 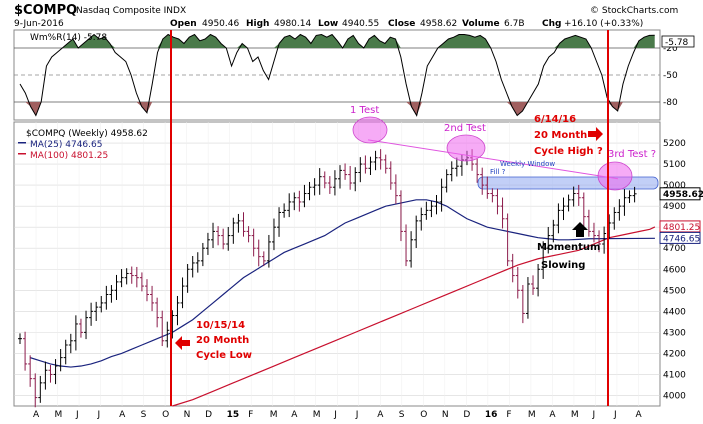 I want to click on watermark: © StockCharts.com, so click(x=634, y=11).